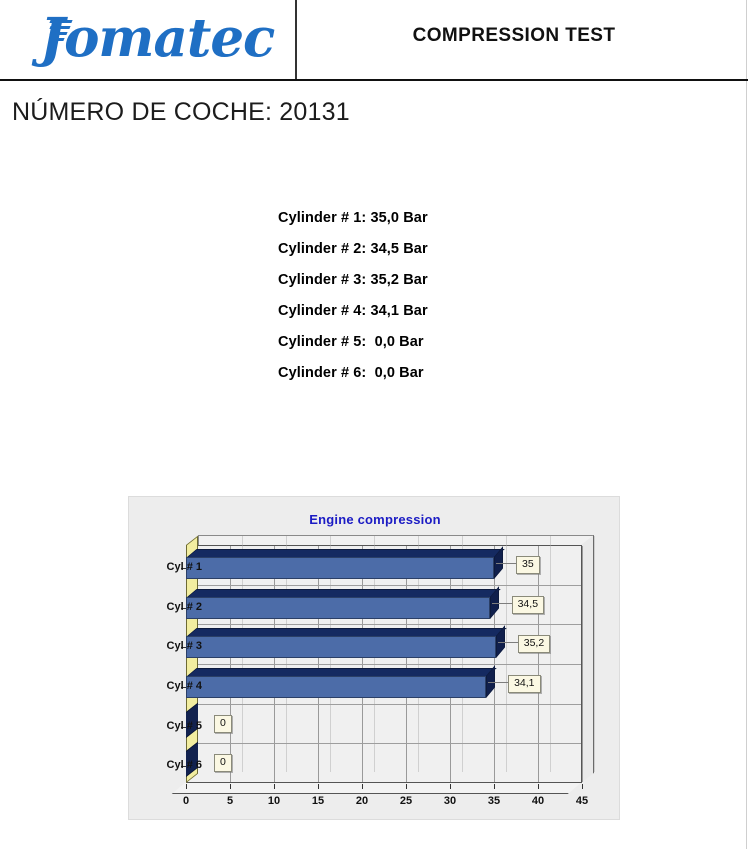 This screenshot has width=749, height=851. I want to click on x-axis-label: 10, so click(274, 801).